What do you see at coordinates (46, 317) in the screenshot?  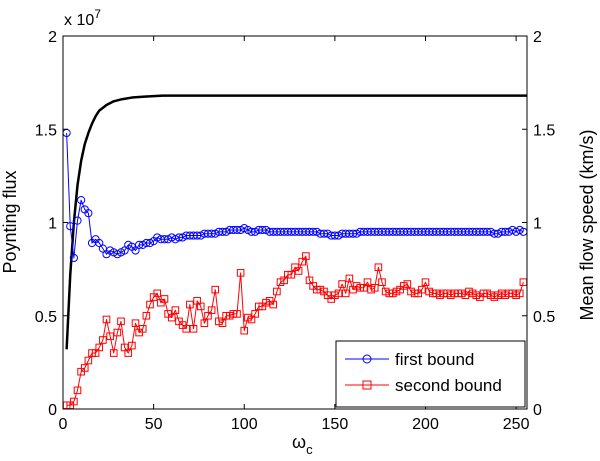 I see `y-tick-label-left: 0.5` at bounding box center [46, 317].